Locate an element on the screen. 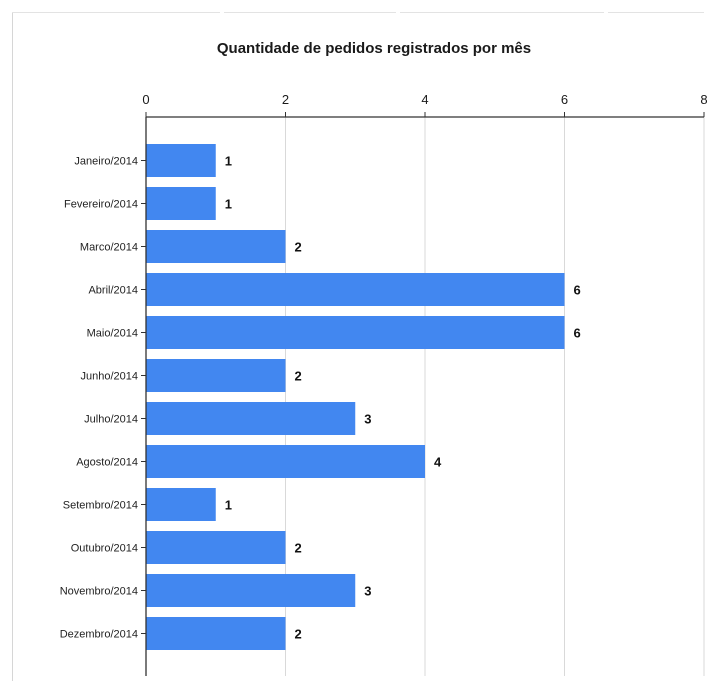 The width and height of the screenshot is (718, 681). x-tick-label: 8 is located at coordinates (703, 99).